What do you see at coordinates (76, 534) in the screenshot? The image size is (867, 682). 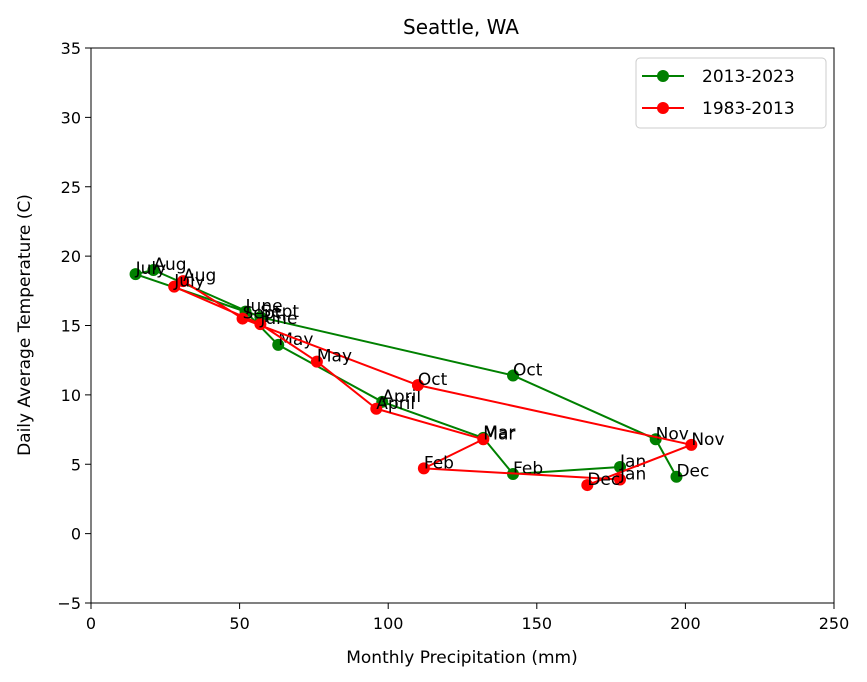 I see `y-tick-label: 0` at bounding box center [76, 534].